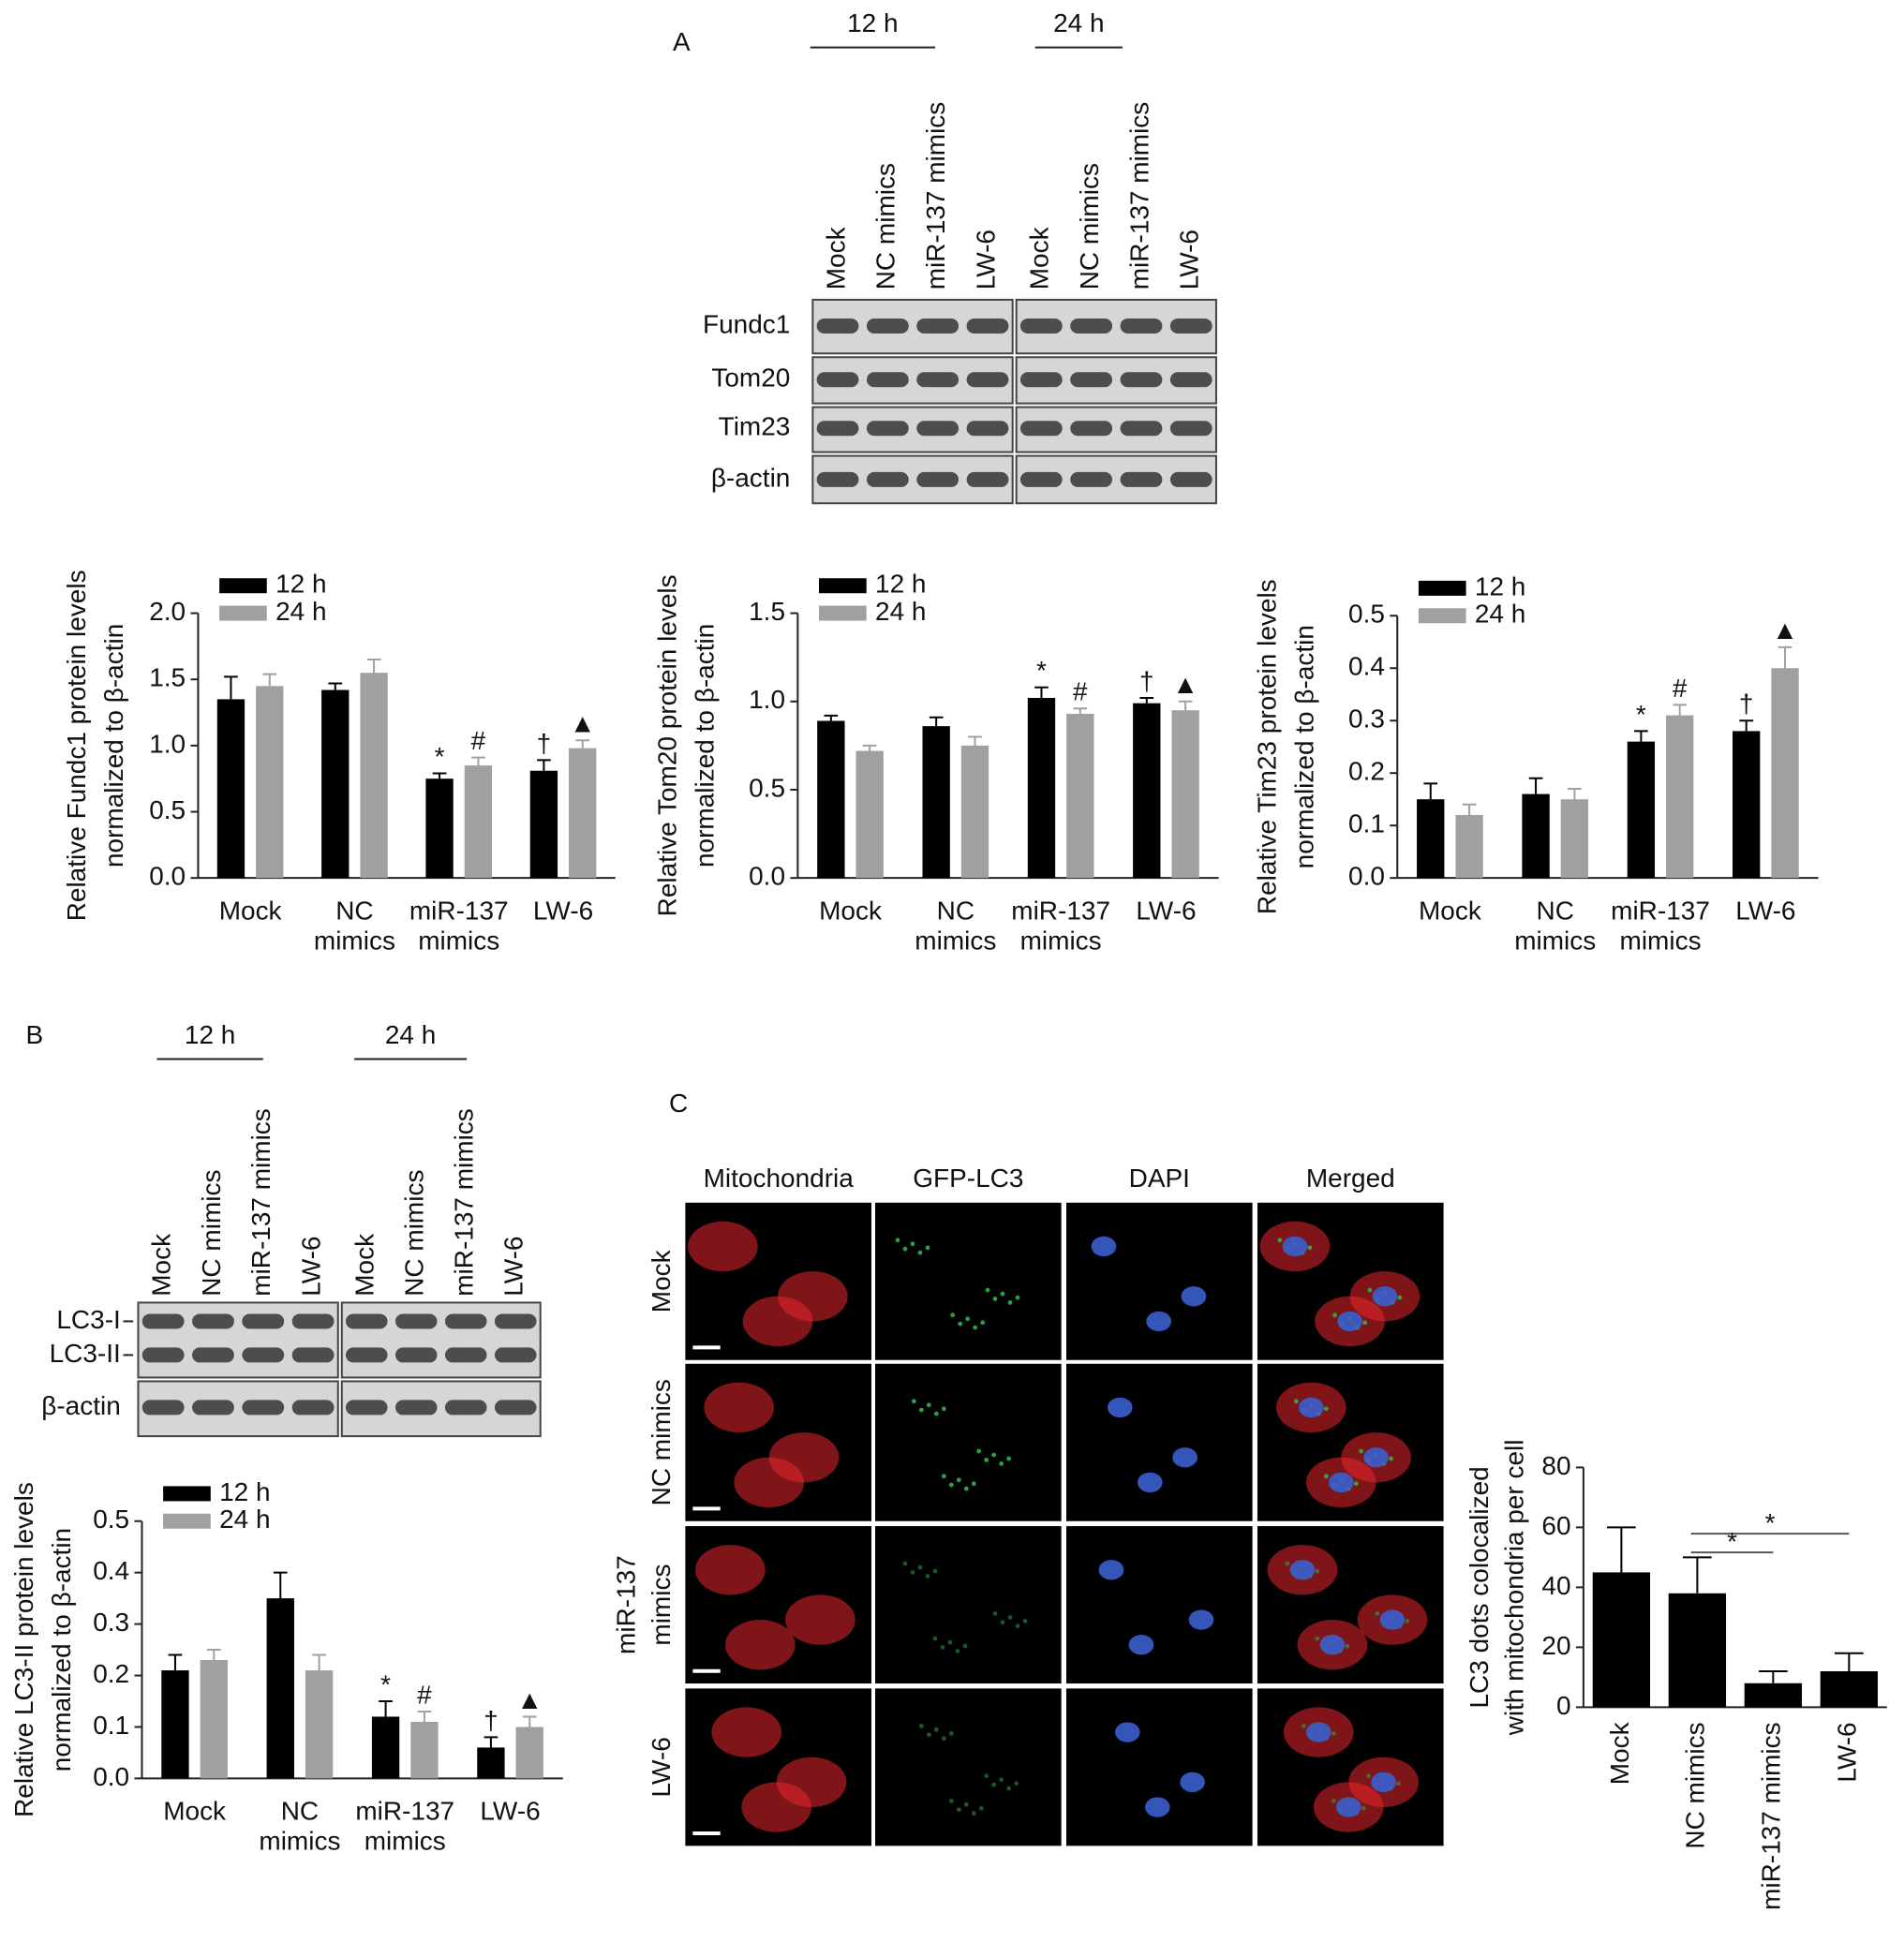  What do you see at coordinates (1366, 614) in the screenshot?
I see `y-tick-label: 0.5` at bounding box center [1366, 614].